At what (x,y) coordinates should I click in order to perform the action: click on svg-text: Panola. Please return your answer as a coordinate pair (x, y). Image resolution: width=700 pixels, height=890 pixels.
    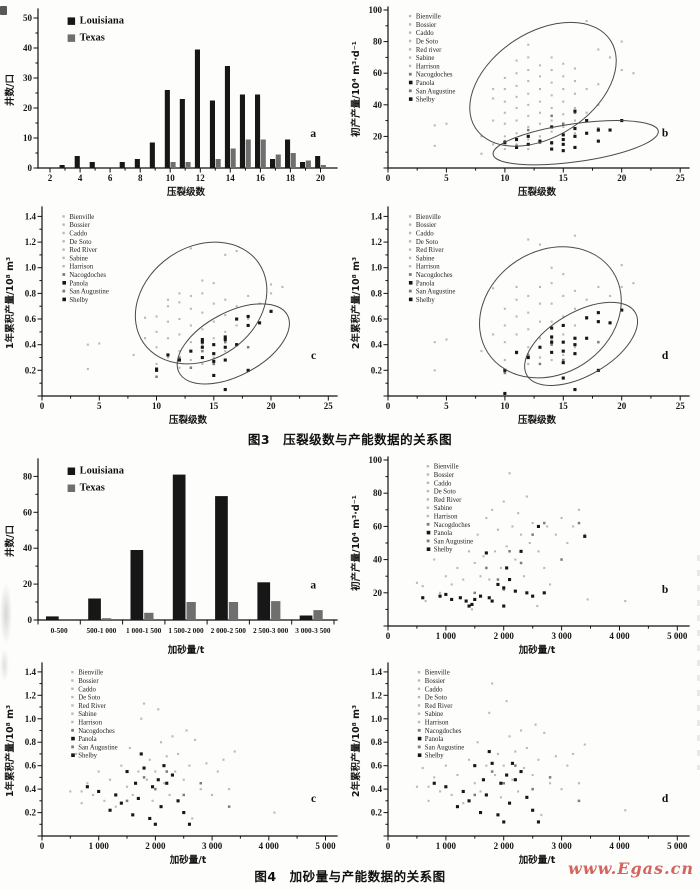
    Looking at the image, I should click on (425, 83).